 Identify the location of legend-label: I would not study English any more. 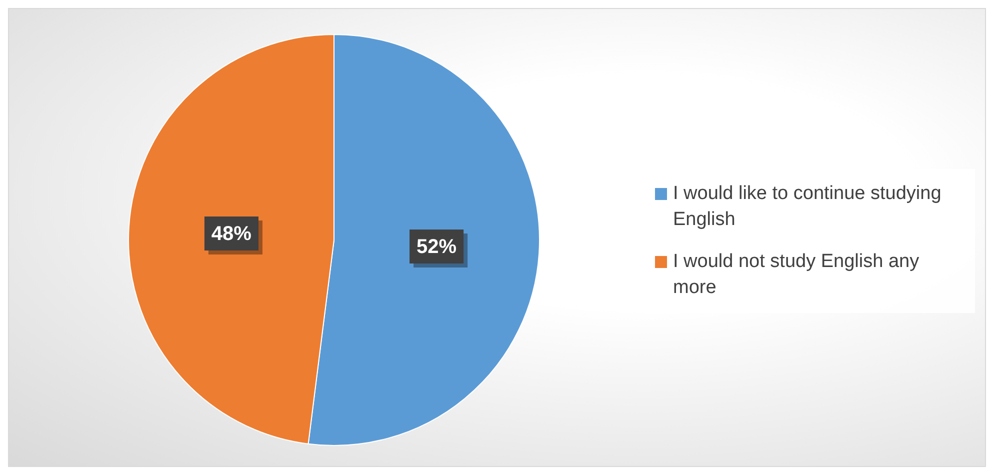
(796, 275).